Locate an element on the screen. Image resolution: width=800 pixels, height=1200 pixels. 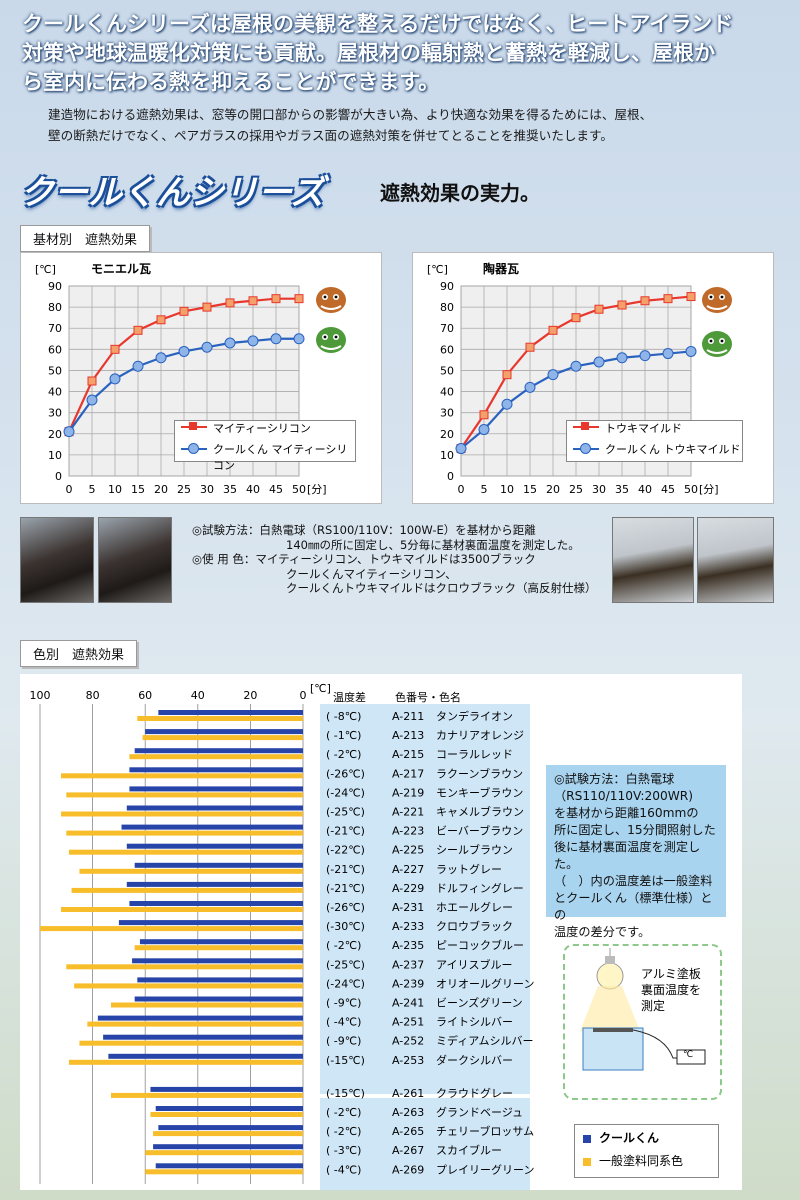
info-line: ◎試験方法：白熱電球 is located at coordinates (614, 779).